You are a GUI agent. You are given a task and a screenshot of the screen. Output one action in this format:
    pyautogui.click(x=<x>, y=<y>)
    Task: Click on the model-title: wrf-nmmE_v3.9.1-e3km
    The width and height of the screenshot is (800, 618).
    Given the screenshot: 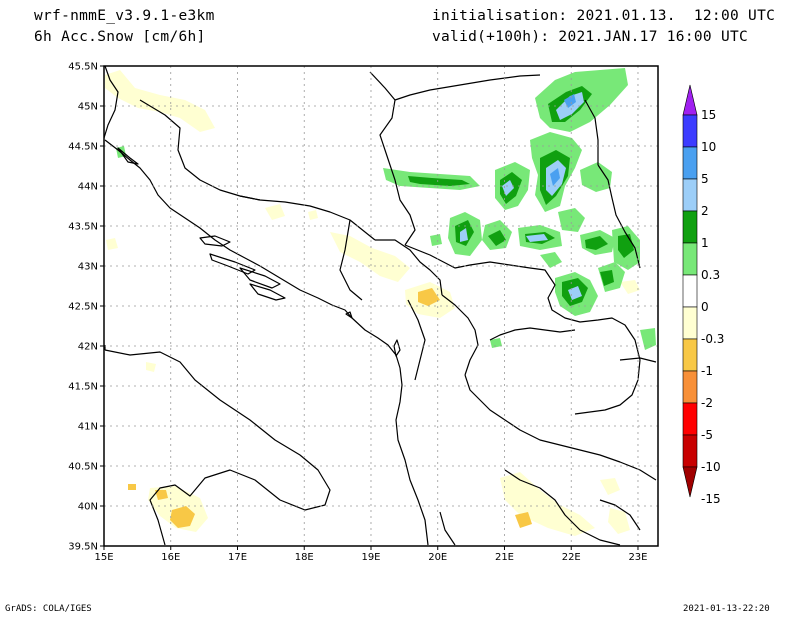 What is the action you would take?
    pyautogui.click(x=124, y=16)
    